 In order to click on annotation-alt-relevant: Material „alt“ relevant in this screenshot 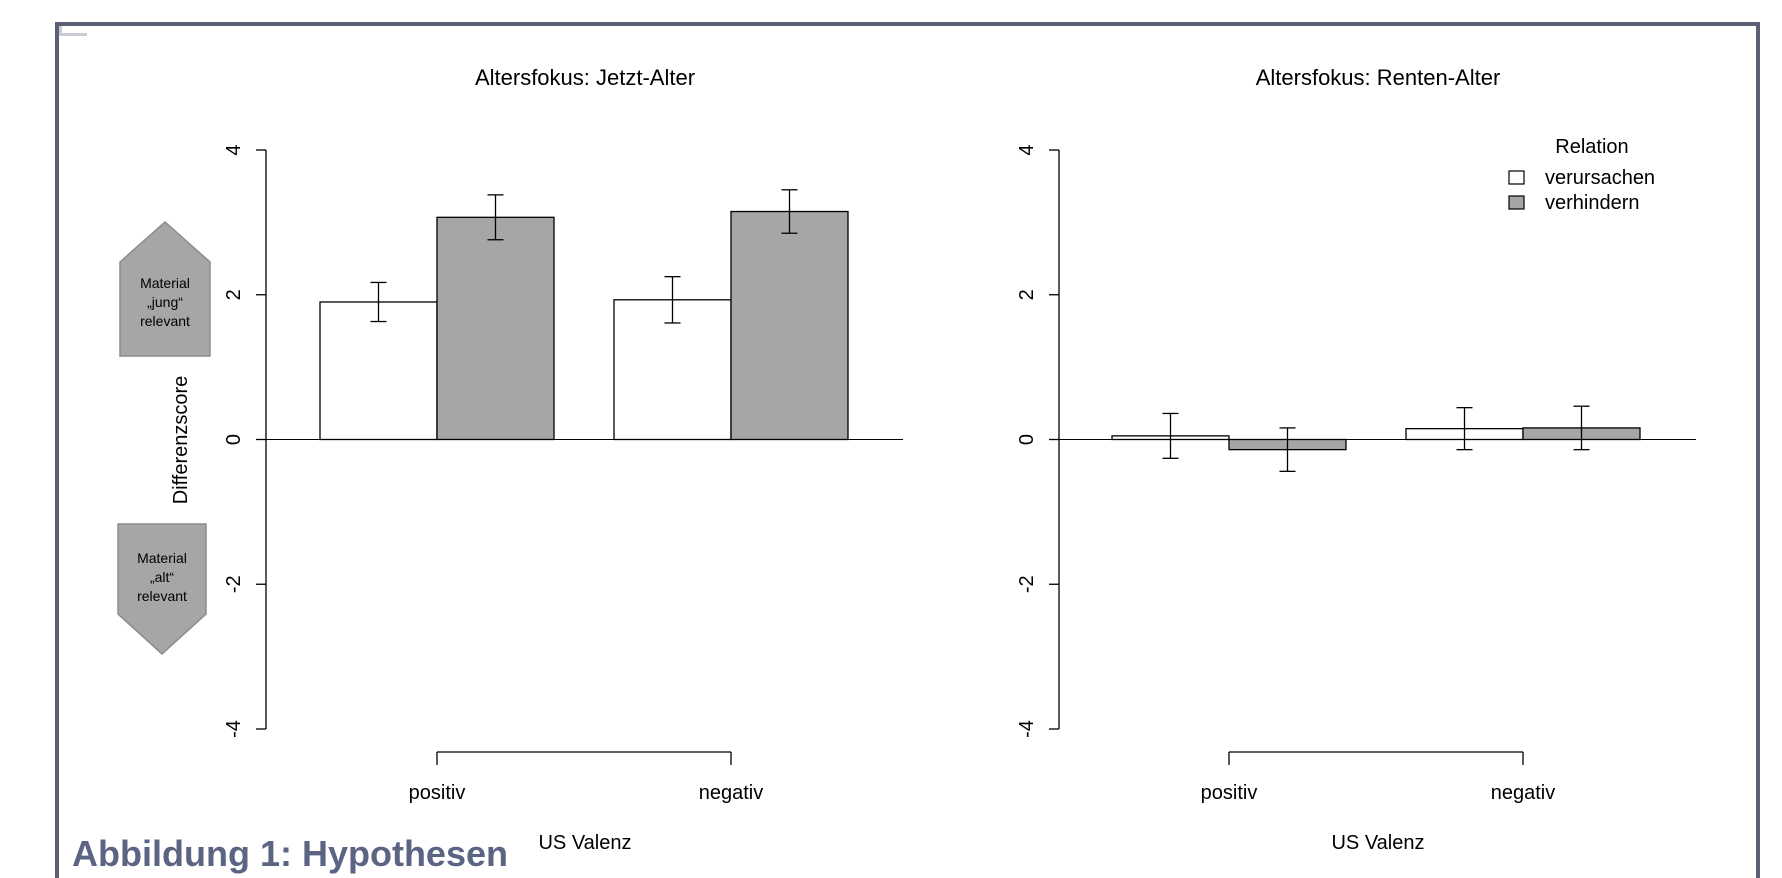, I will do `click(162, 589)`.